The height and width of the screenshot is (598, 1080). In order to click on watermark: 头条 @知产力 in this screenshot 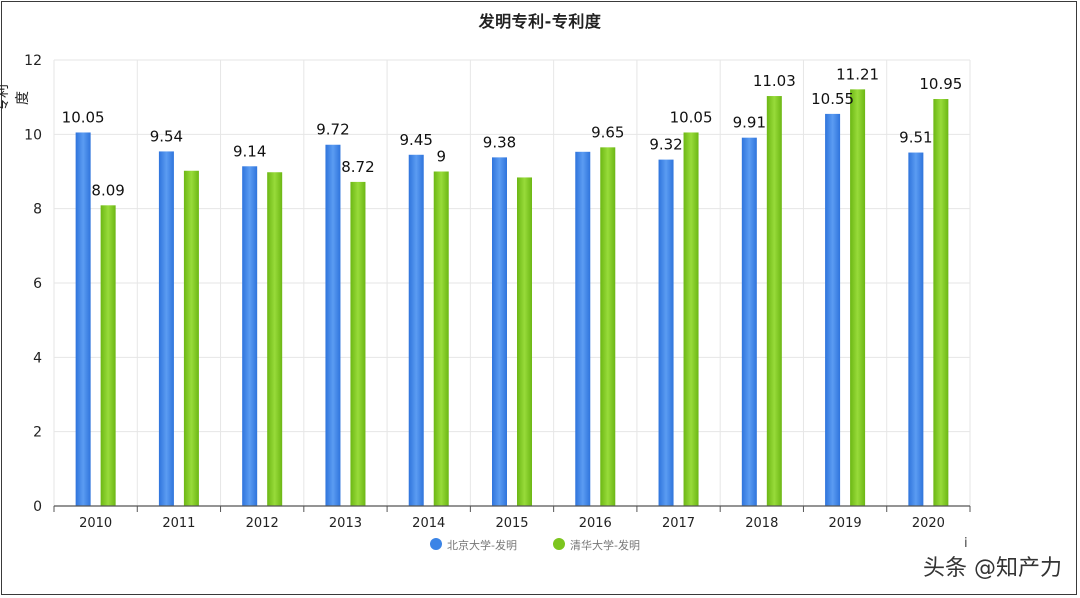, I will do `click(992, 568)`.